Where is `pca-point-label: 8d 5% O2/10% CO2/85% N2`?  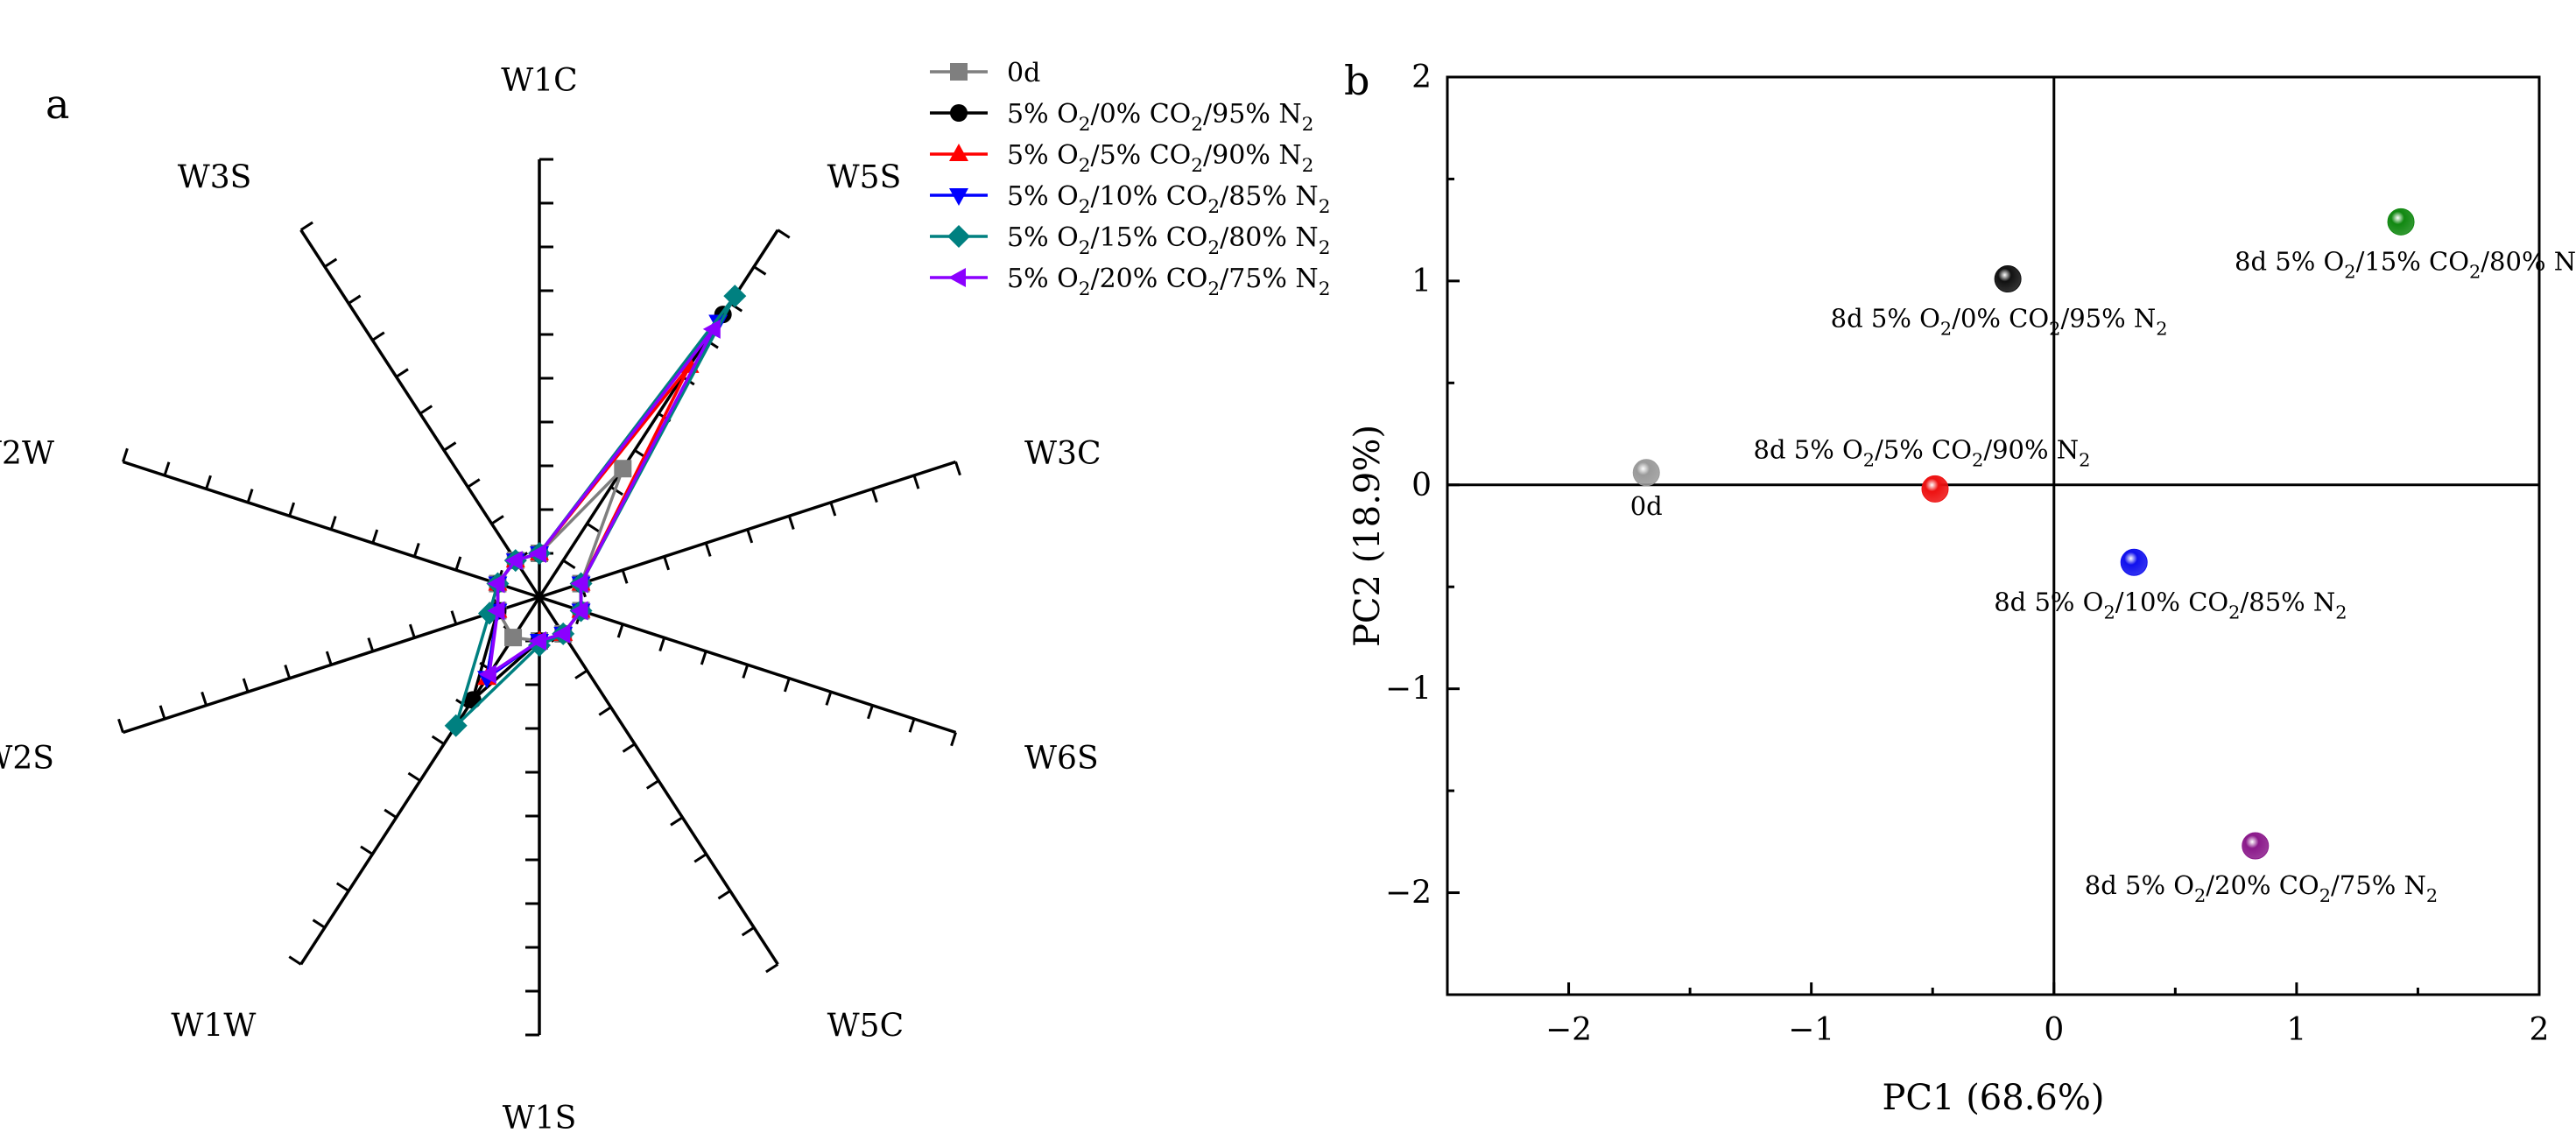 pca-point-label: 8d 5% O2/10% CO2/85% N2 is located at coordinates (2170, 605).